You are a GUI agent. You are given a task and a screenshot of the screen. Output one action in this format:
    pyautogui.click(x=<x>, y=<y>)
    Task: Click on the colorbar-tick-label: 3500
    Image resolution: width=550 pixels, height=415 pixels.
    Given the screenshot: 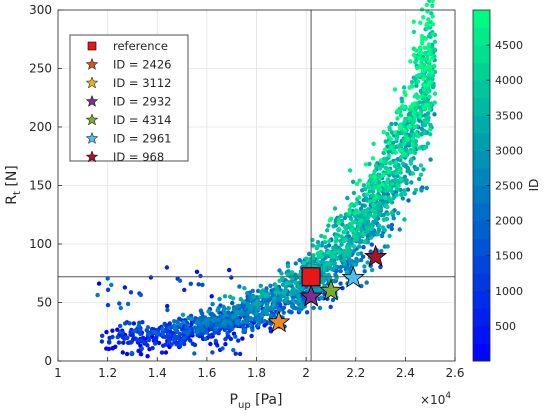 What is the action you would take?
    pyautogui.click(x=509, y=115)
    